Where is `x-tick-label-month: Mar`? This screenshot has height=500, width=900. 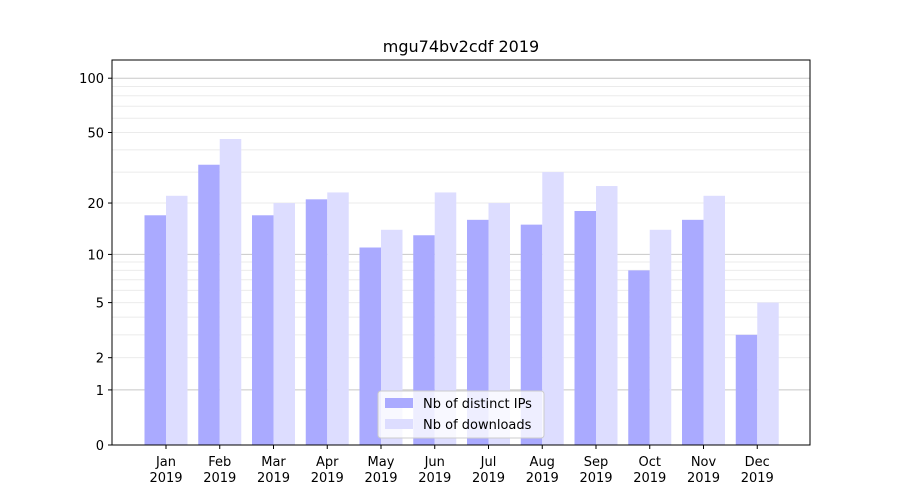 x-tick-label-month: Mar is located at coordinates (273, 462).